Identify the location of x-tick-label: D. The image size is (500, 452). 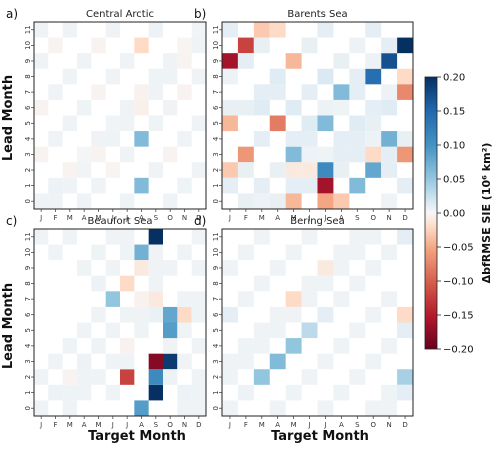
(198, 218).